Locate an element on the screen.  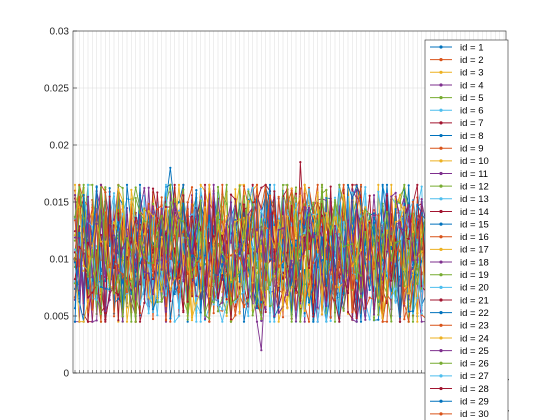
legend-label: id = 29 is located at coordinates (474, 402).